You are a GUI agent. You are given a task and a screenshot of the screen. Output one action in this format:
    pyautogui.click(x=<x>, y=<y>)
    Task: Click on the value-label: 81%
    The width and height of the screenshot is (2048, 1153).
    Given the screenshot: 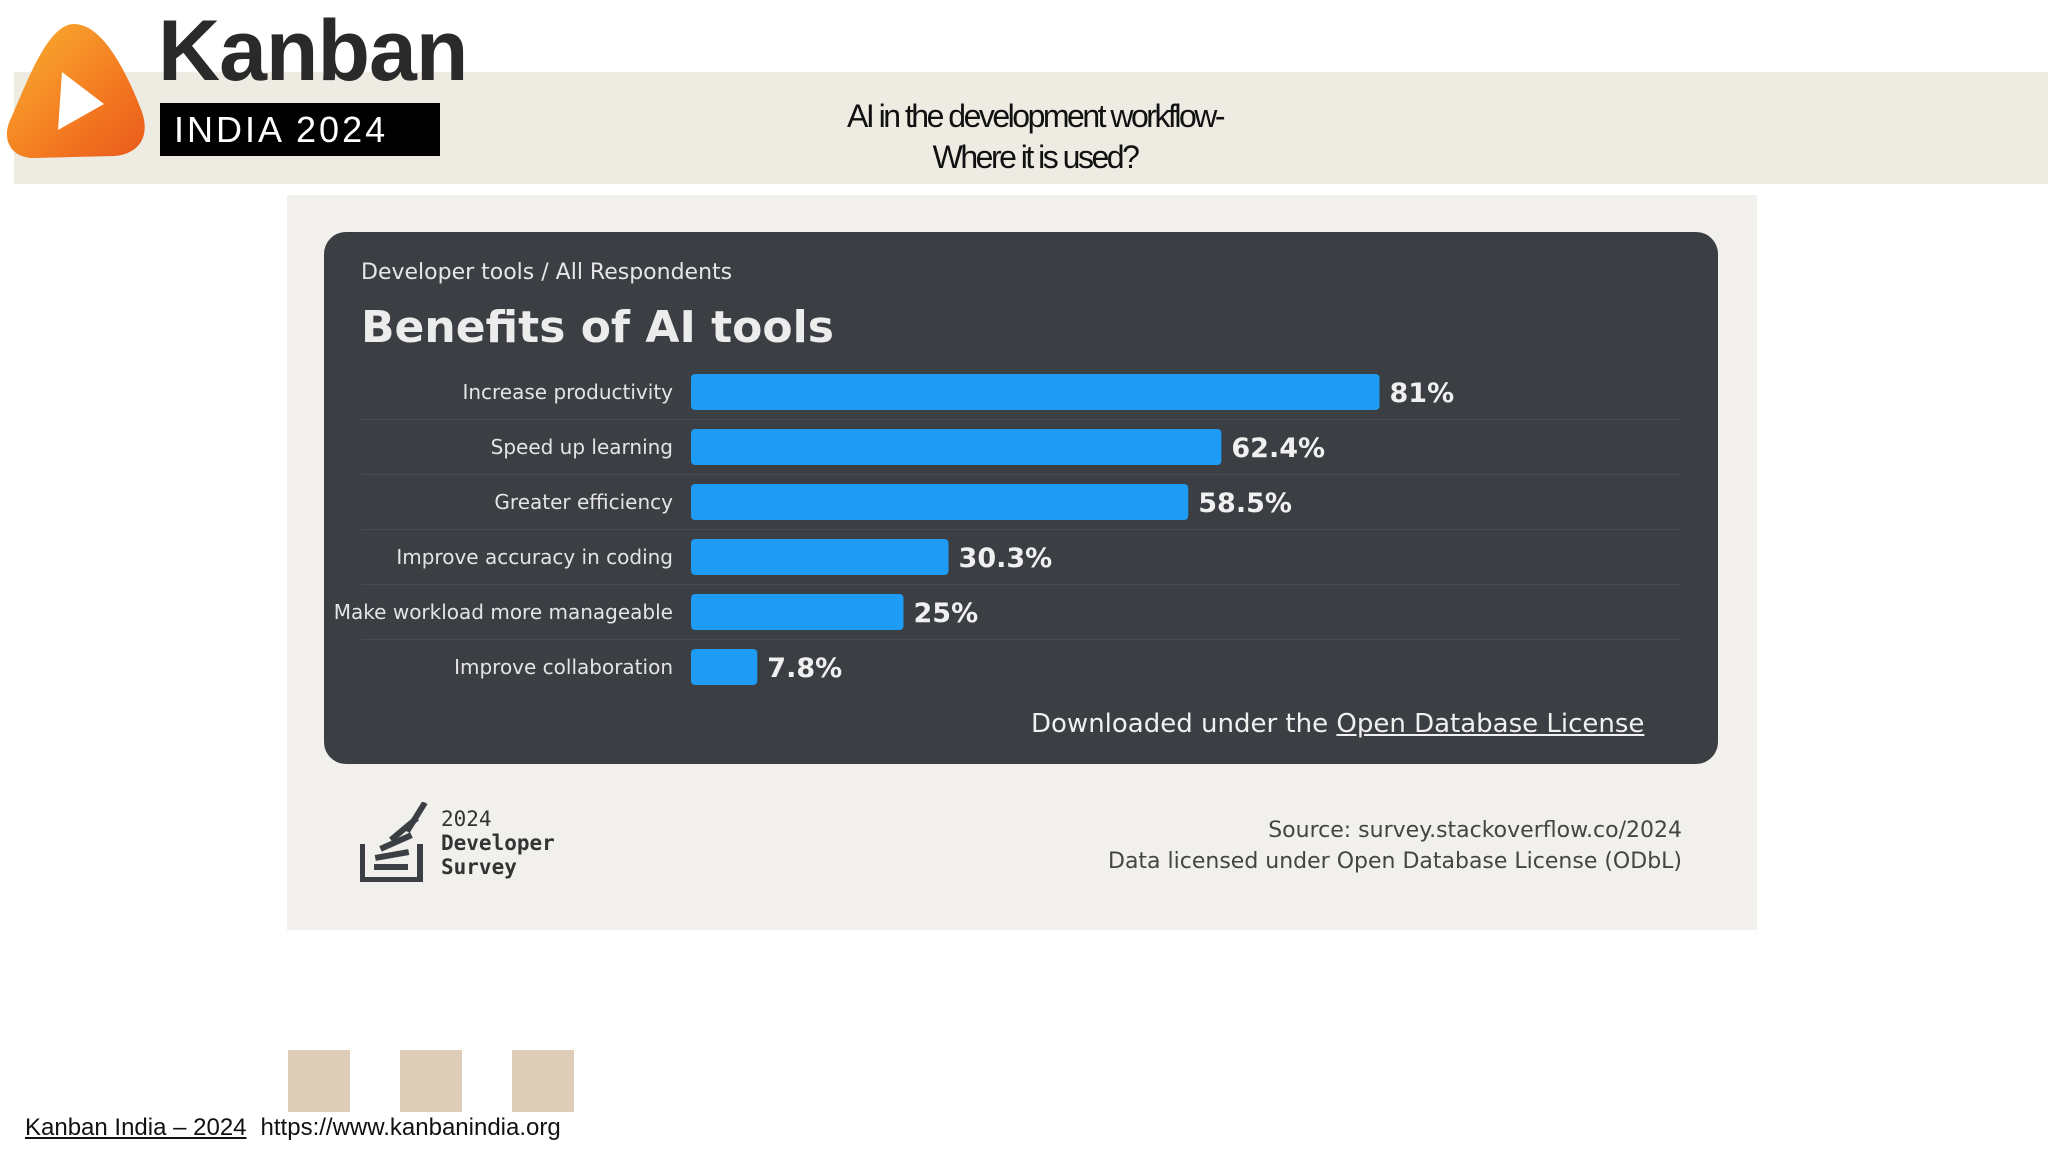 What is the action you would take?
    pyautogui.click(x=1422, y=393)
    